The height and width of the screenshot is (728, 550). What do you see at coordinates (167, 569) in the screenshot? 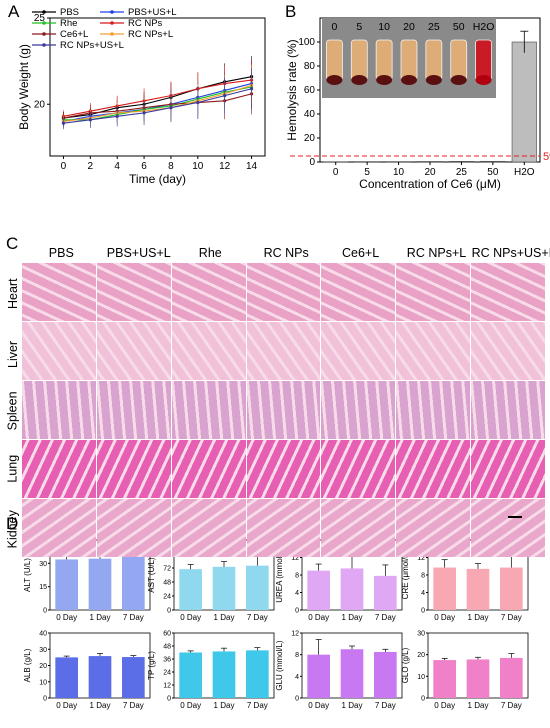
I see `y-tick-label: 72` at bounding box center [167, 569].